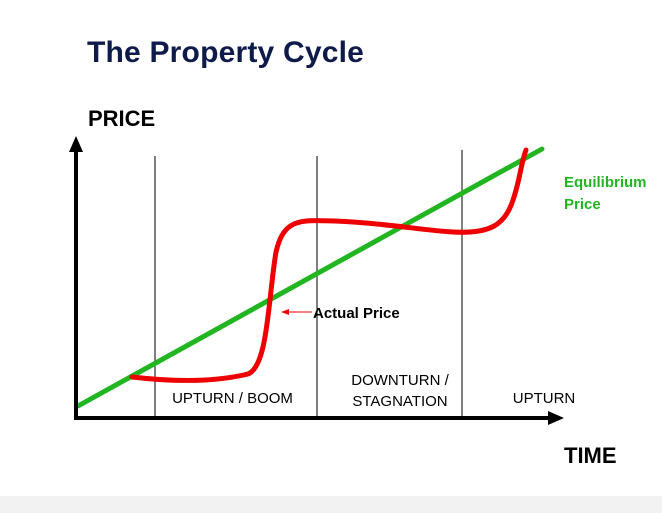 This screenshot has height=513, width=662. I want to click on x-axis-arrowhead, so click(556, 418).